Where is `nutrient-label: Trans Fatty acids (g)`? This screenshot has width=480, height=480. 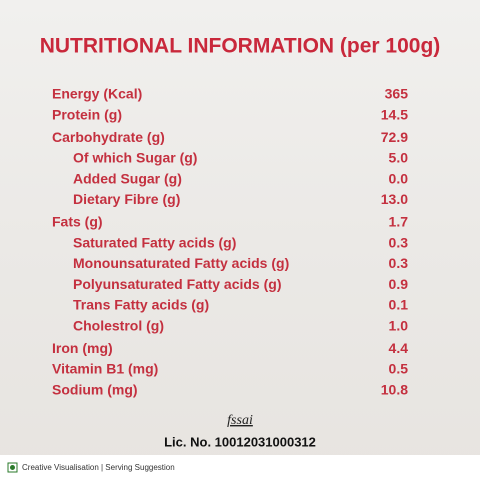 nutrient-label: Trans Fatty acids (g) is located at coordinates (141, 305).